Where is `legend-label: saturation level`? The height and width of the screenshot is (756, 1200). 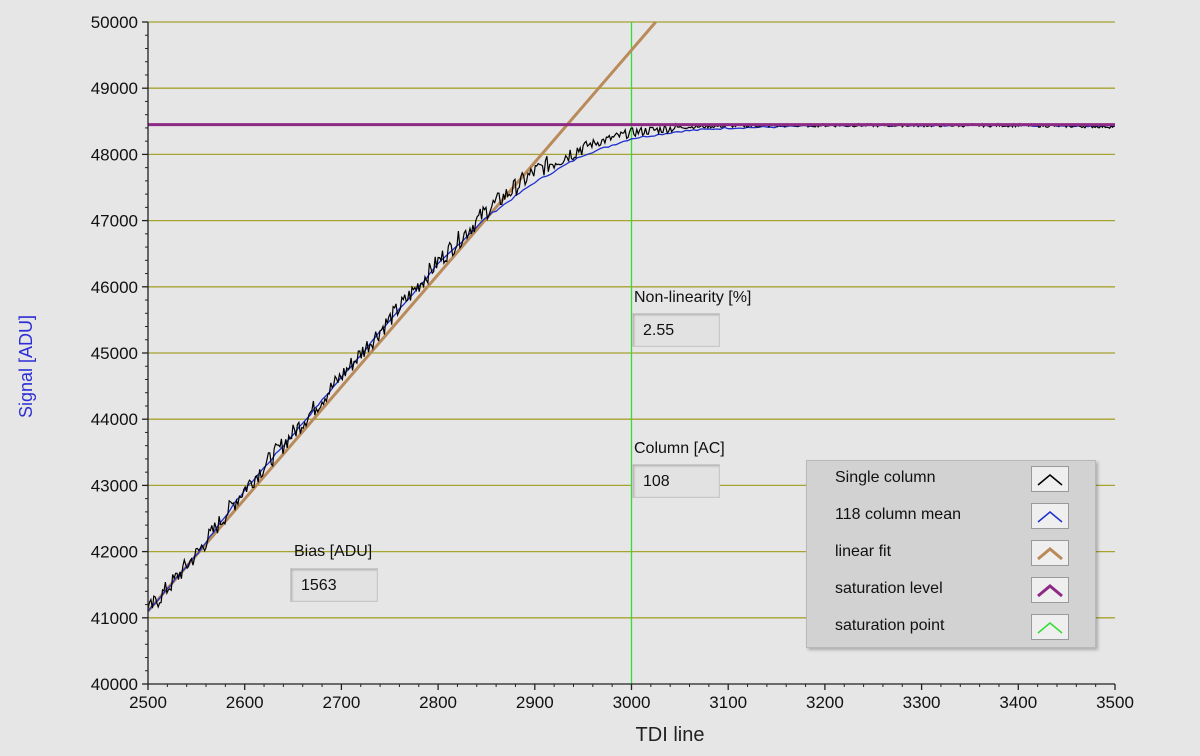
legend-label: saturation level is located at coordinates (889, 588).